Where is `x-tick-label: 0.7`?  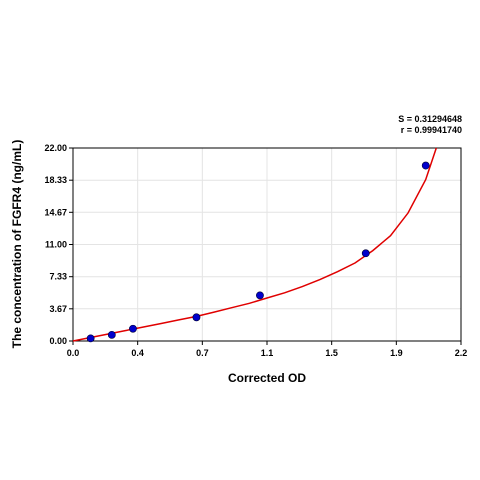 x-tick-label: 0.7 is located at coordinates (202, 353).